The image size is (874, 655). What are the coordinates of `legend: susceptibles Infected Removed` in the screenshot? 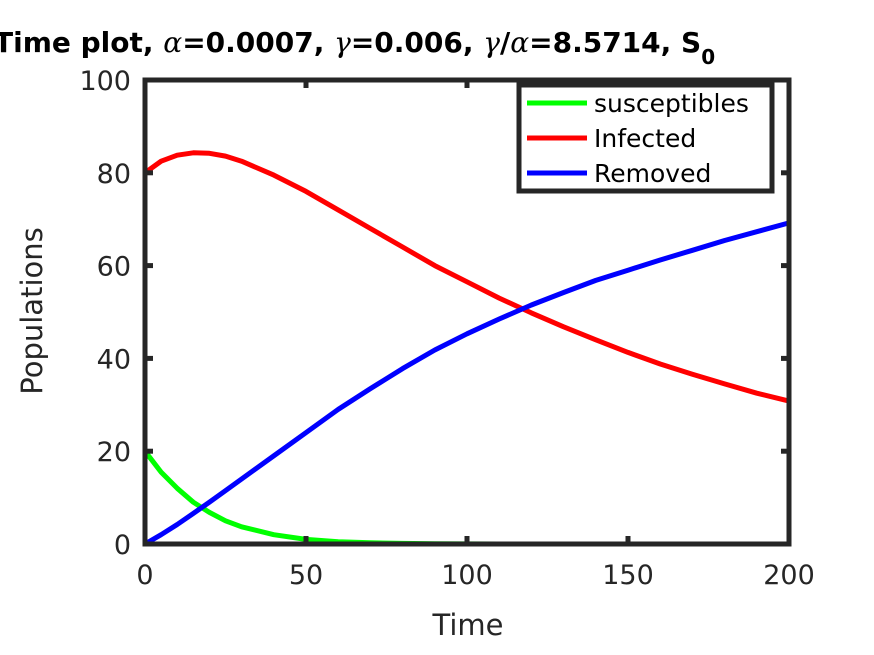 It's located at (645, 138).